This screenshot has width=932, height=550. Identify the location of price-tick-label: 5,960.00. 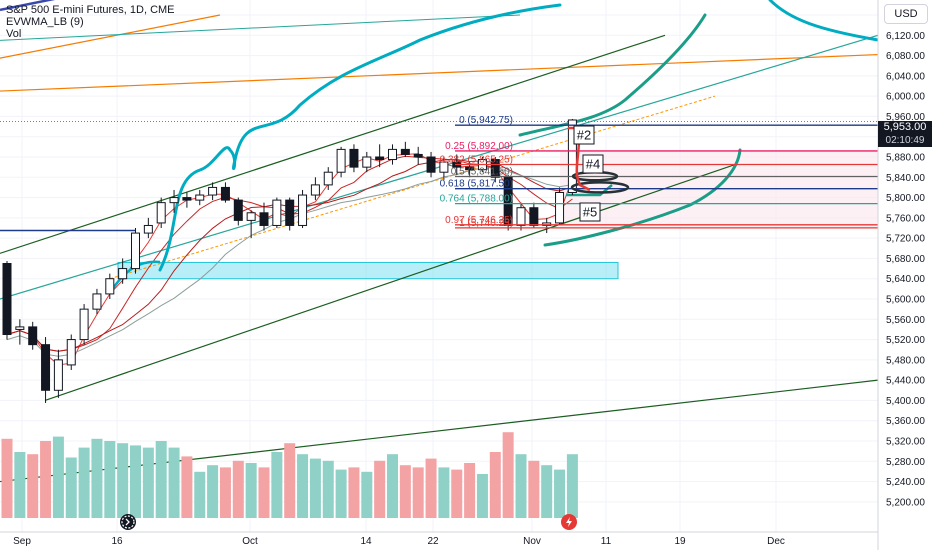
(905, 117).